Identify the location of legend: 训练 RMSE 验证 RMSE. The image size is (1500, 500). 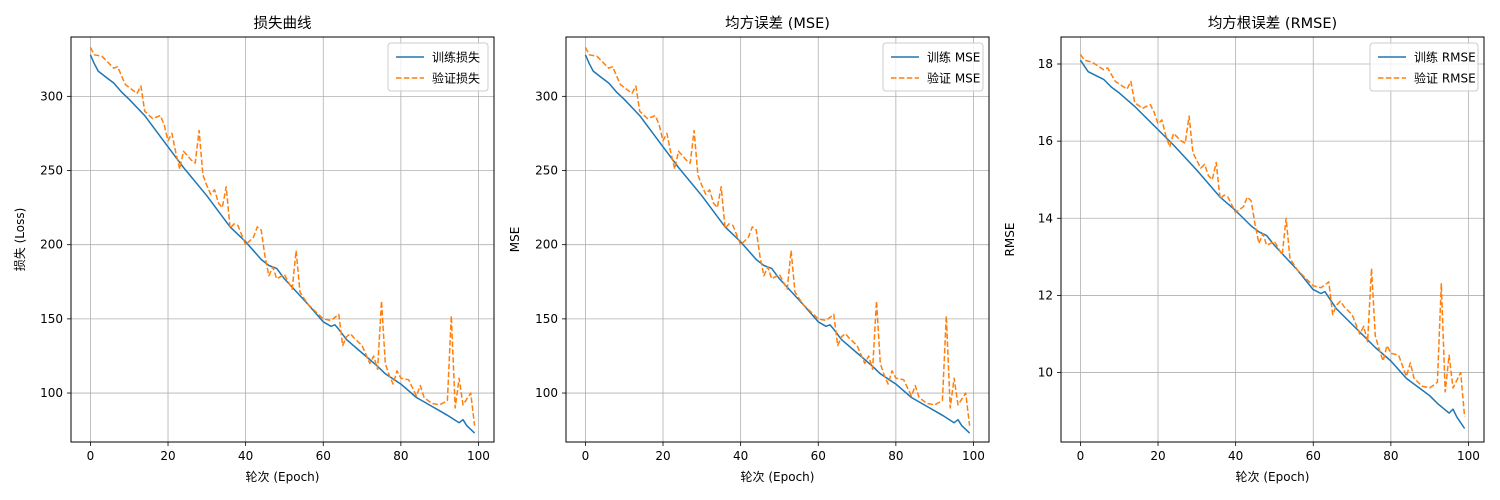
(1424, 67).